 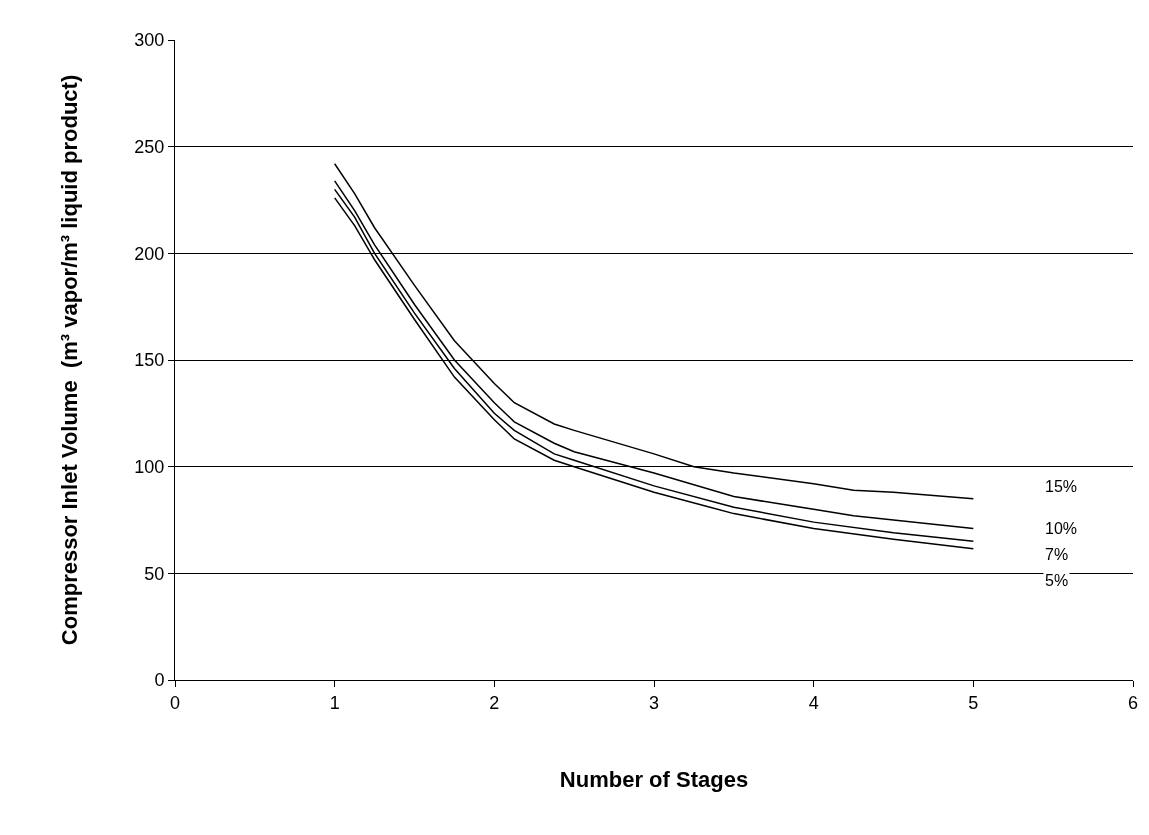 I want to click on x-tick-label: 6, so click(x=1133, y=702).